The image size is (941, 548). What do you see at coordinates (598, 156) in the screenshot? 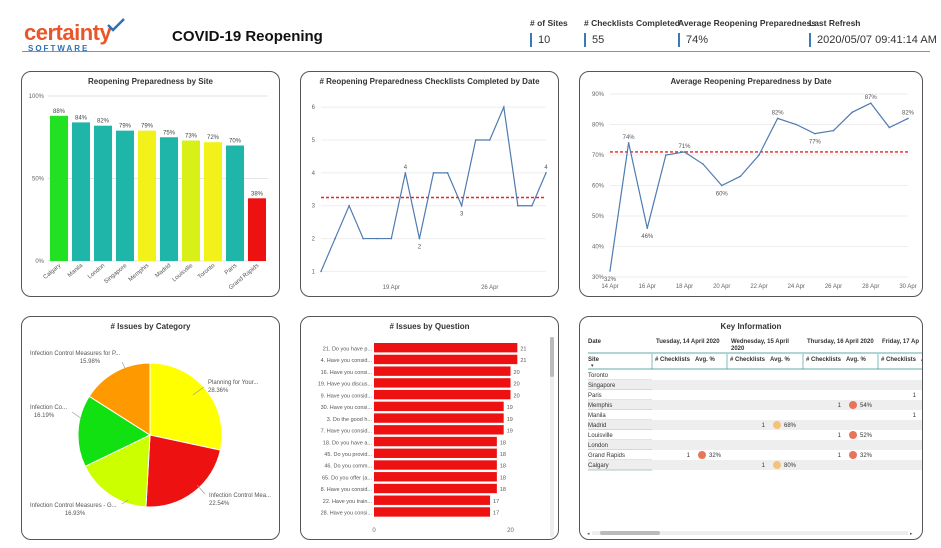
I see `y-tick-label: 70%` at bounding box center [598, 156].